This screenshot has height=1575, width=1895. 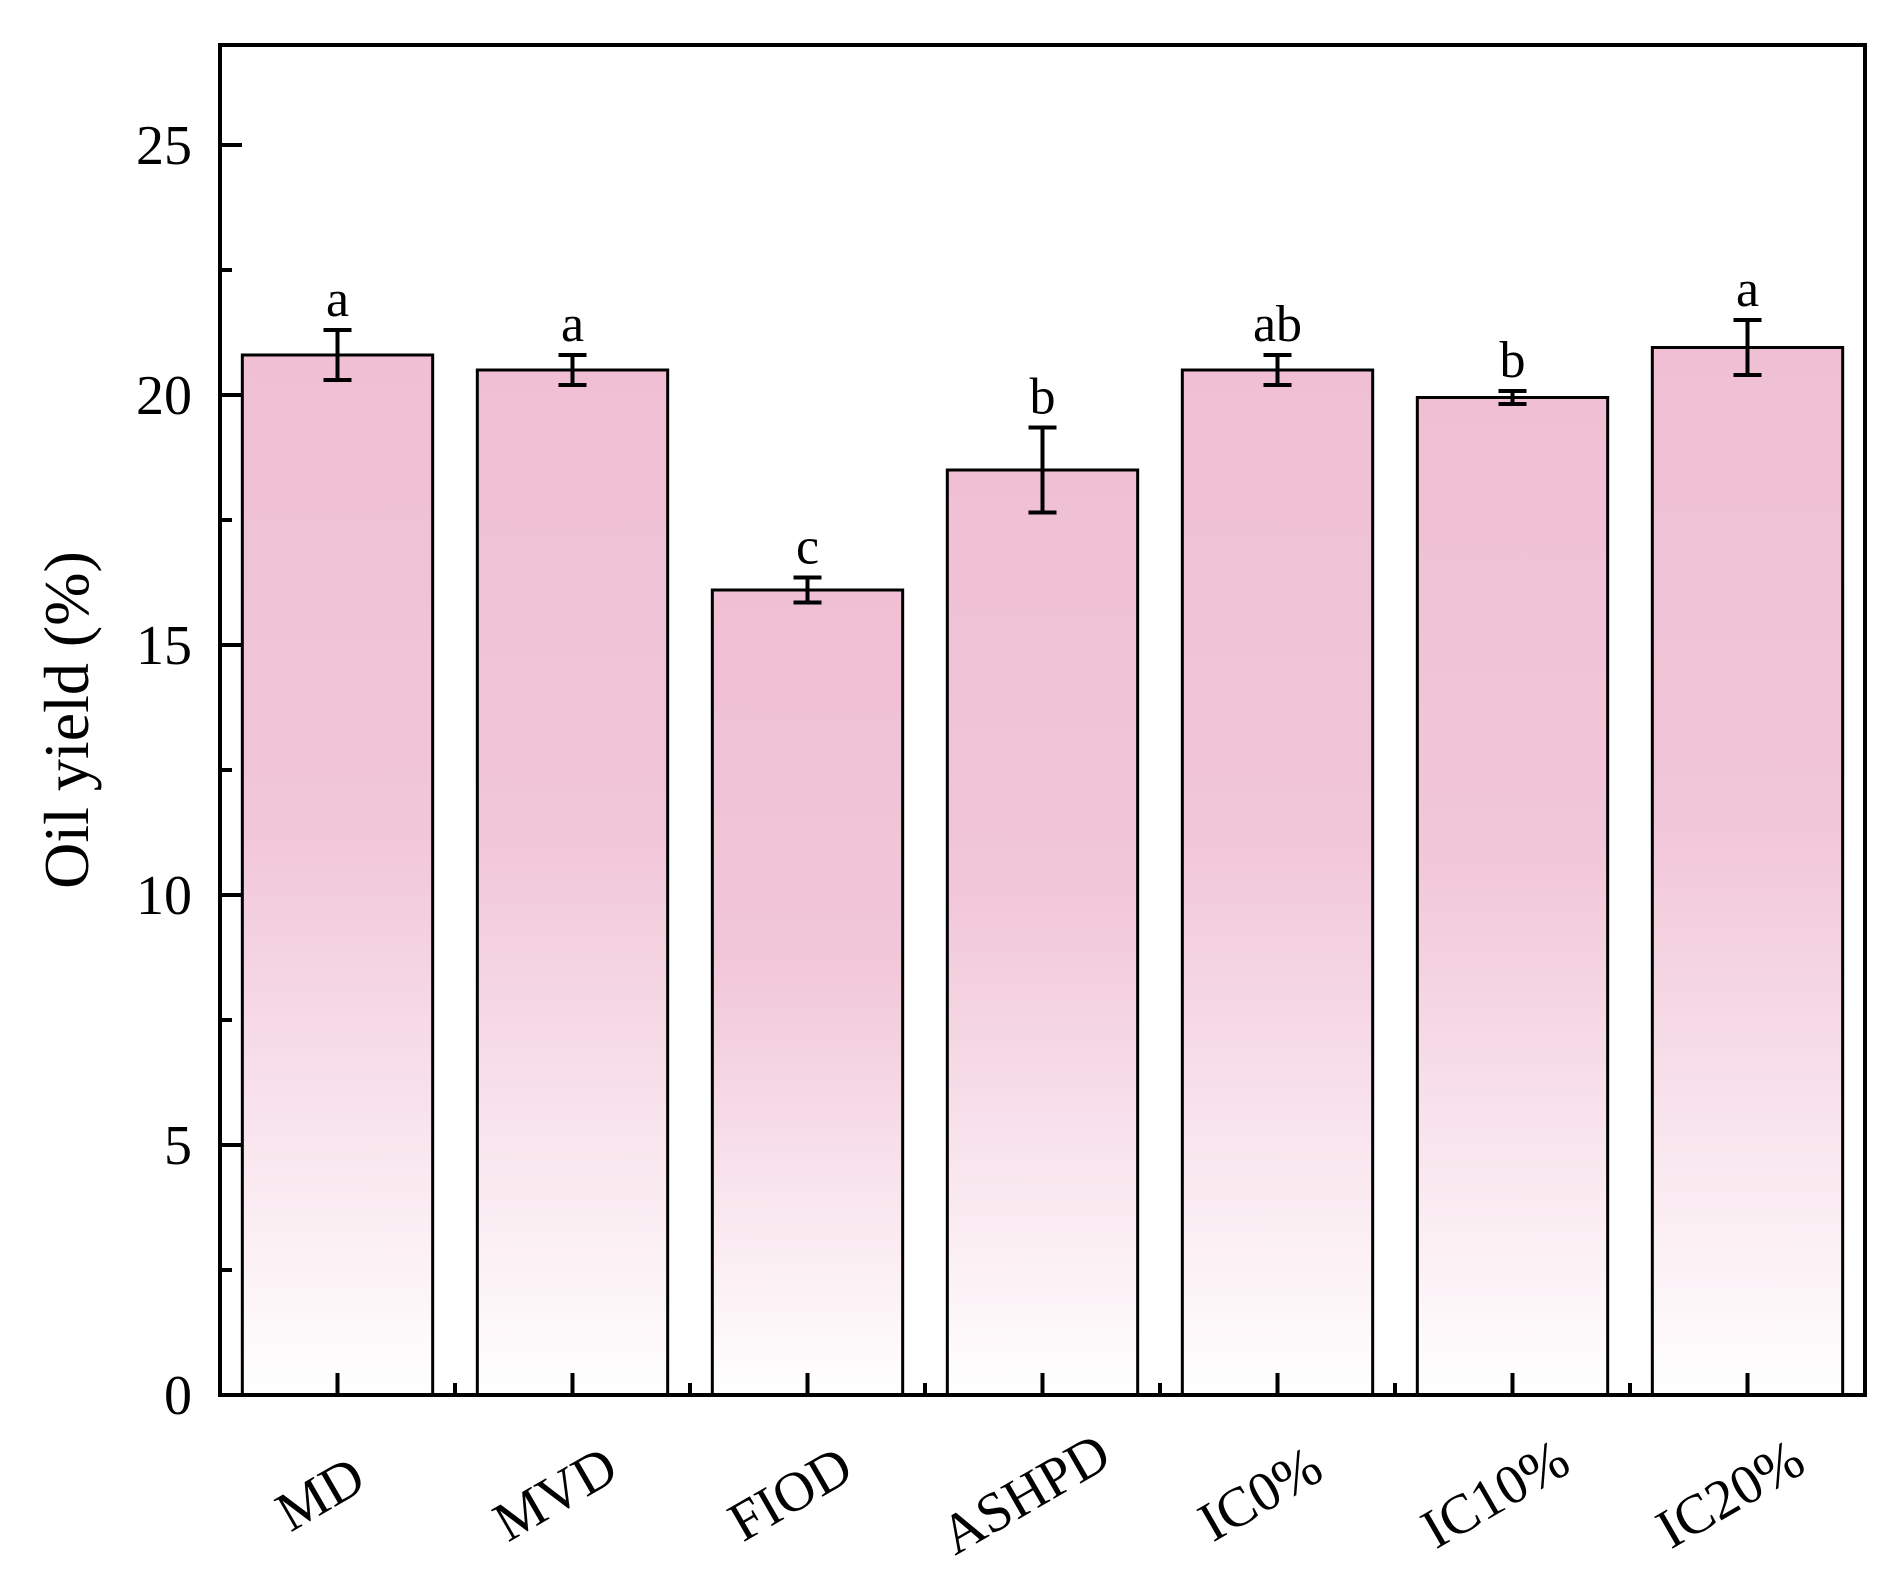 What do you see at coordinates (807, 590) in the screenshot?
I see `error-bar-FIOD` at bounding box center [807, 590].